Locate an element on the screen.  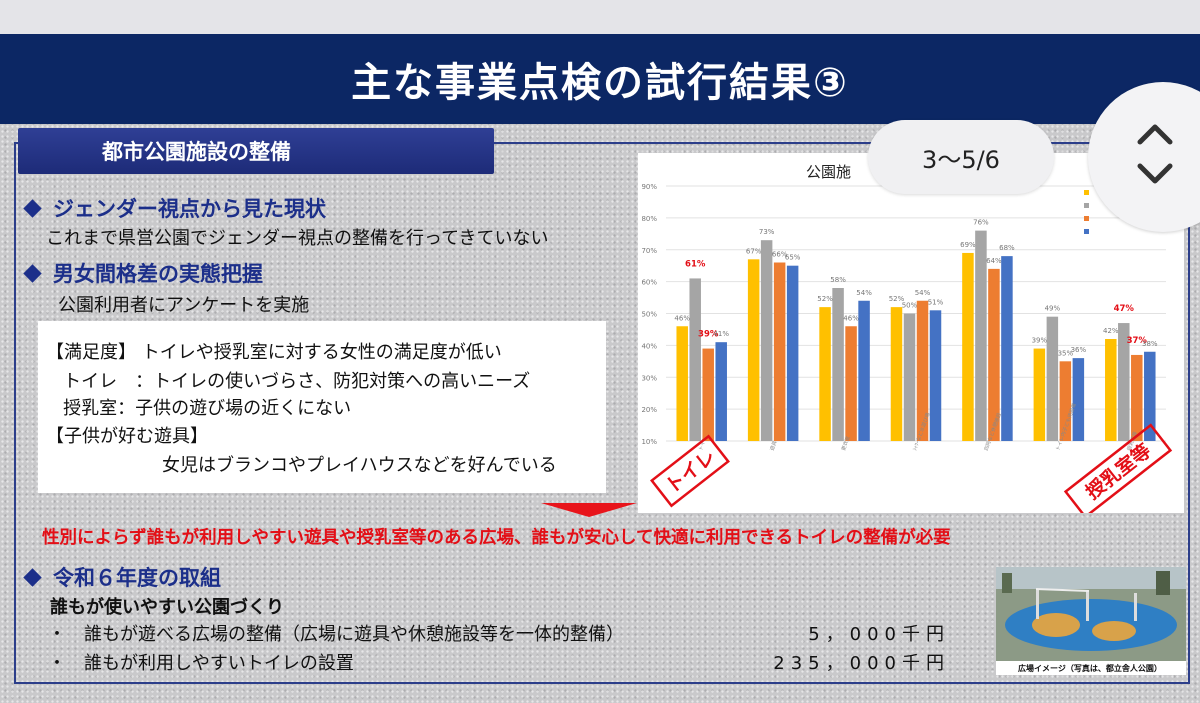
heading-r6-initiatives: 令和６年度の取組 is located at coordinates (122, 577).